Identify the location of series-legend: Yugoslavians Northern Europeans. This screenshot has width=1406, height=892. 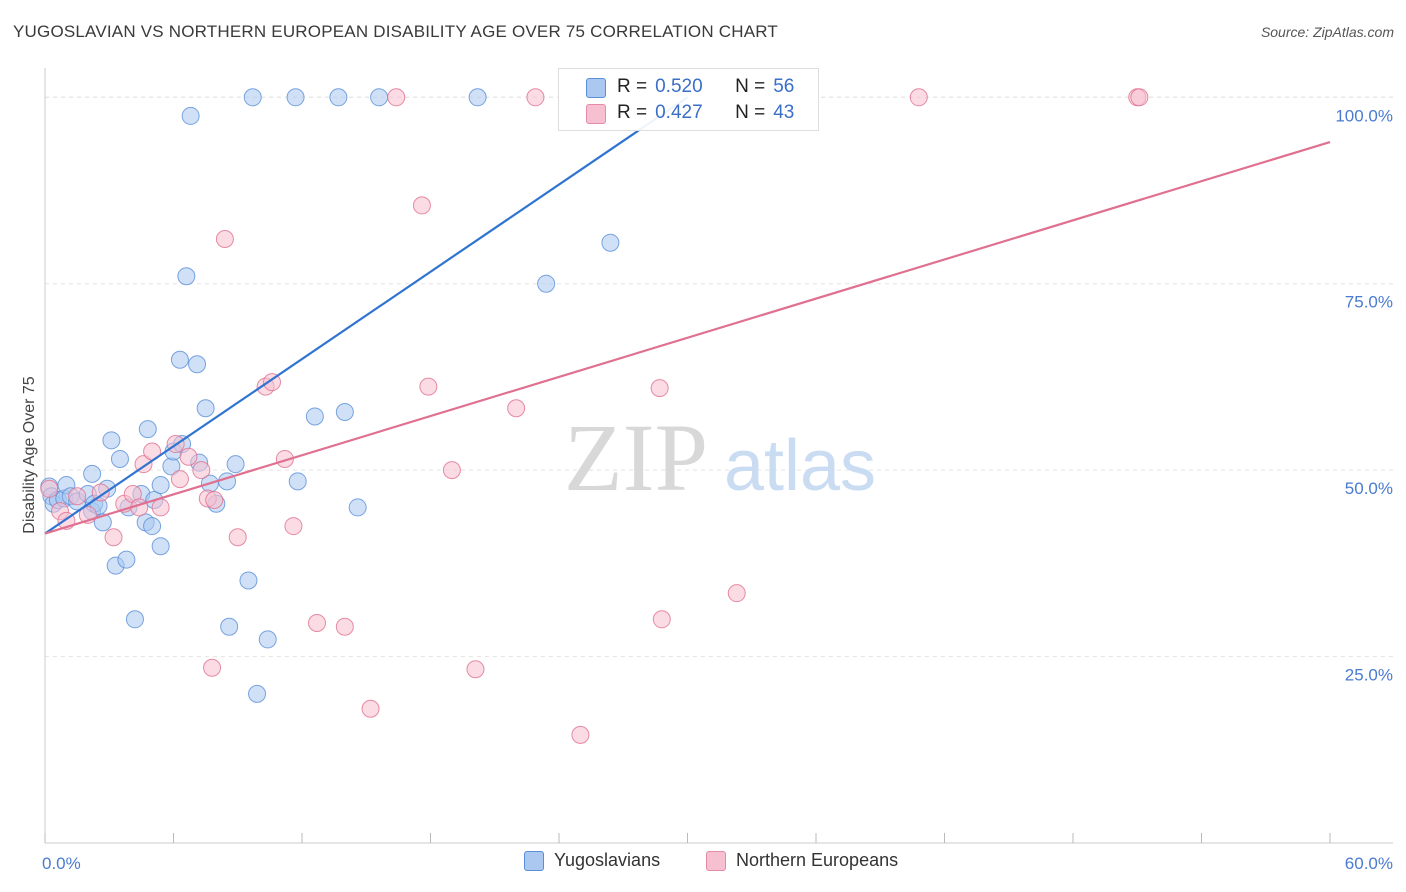
(703, 865).